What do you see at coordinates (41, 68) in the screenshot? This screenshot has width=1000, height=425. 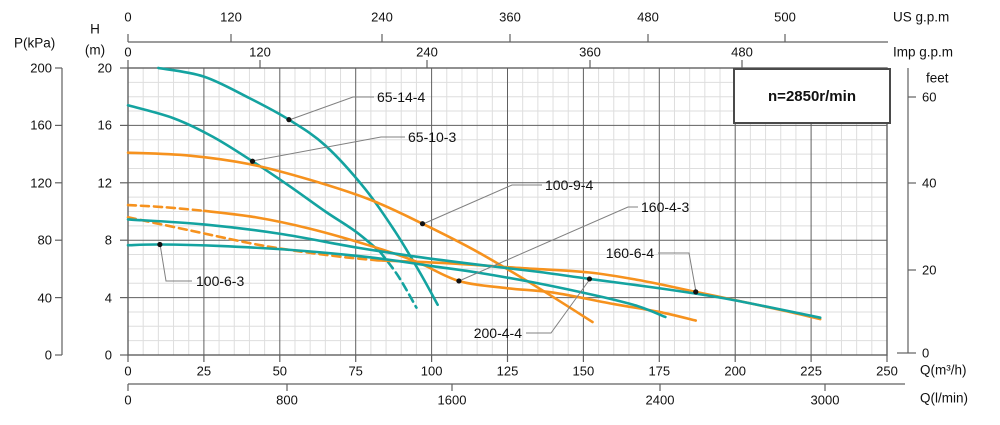 I see `p-tick-label: 200` at bounding box center [41, 68].